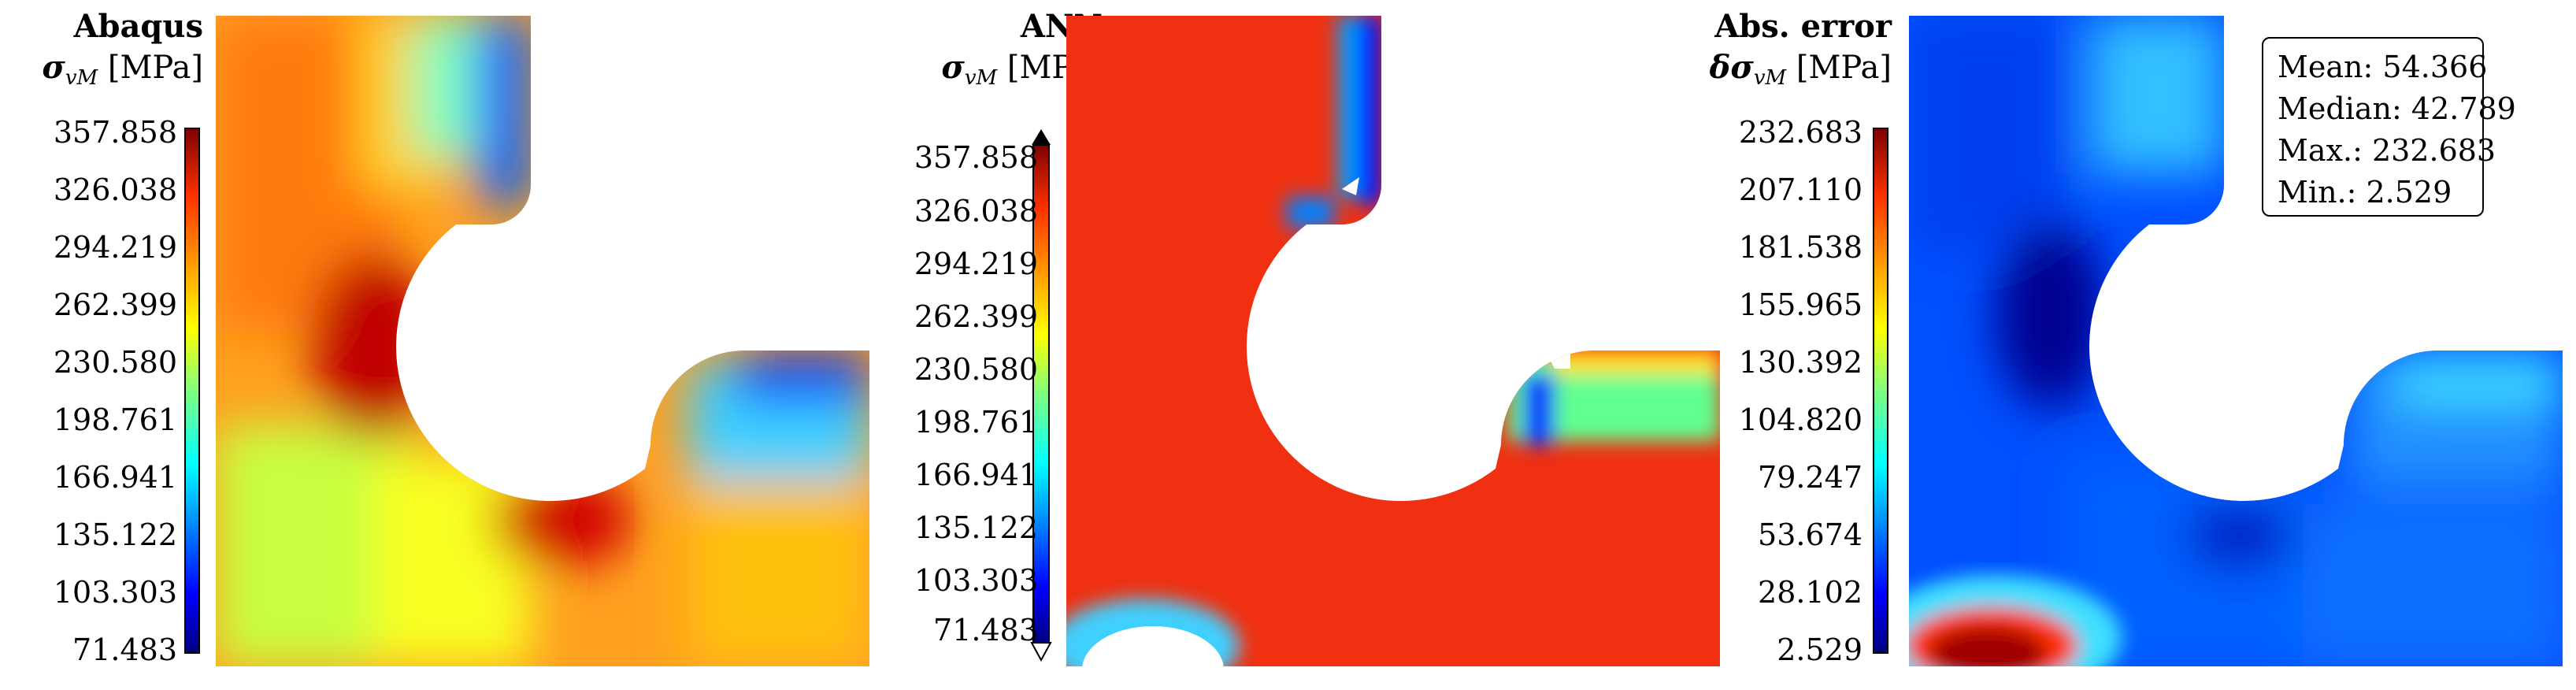  What do you see at coordinates (1800, 247) in the screenshot?
I see `colorbar-tick: 181.538` at bounding box center [1800, 247].